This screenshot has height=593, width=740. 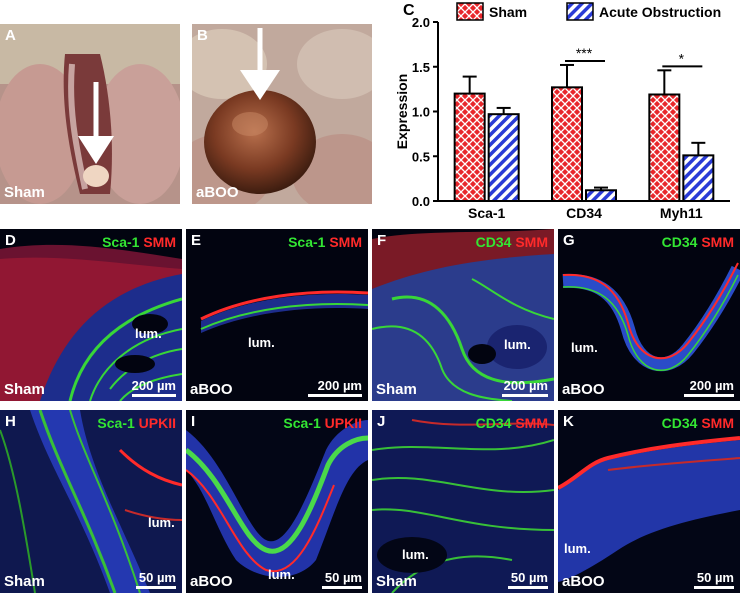 I want to click on legend-label: Sham, so click(x=508, y=12).